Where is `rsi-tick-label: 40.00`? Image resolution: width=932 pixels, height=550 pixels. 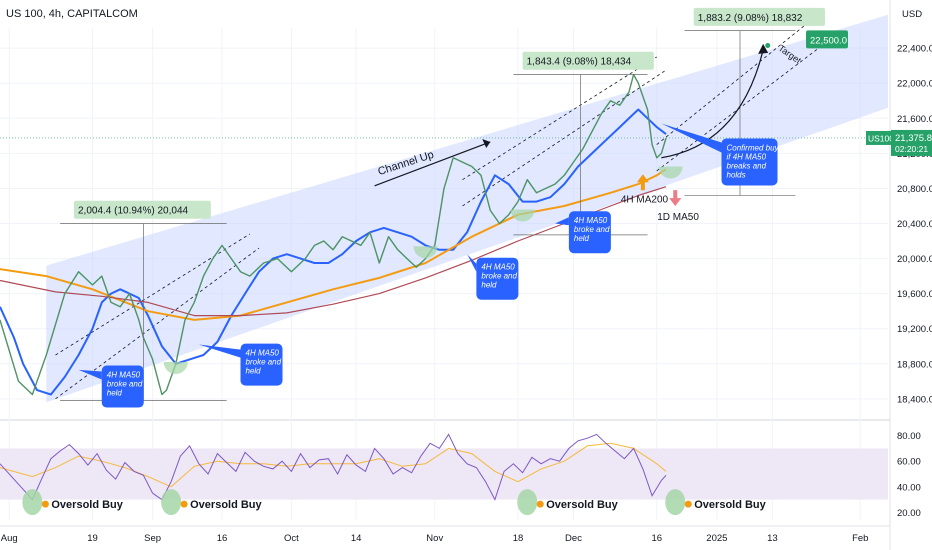 rsi-tick-label: 40.00 is located at coordinates (909, 487).